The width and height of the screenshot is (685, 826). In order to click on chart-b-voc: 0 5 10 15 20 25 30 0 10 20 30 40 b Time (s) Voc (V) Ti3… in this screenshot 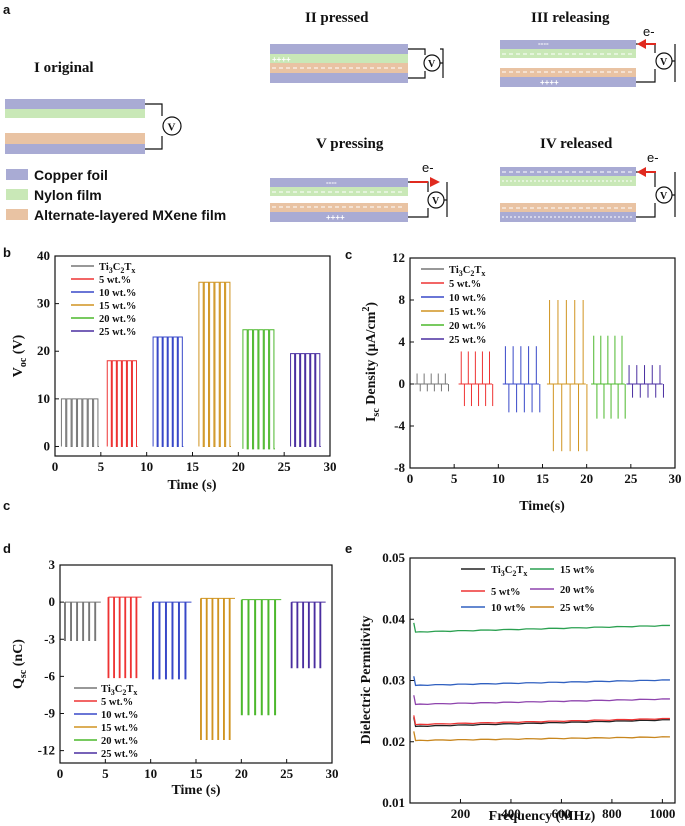, I will do `click(170, 369)`.